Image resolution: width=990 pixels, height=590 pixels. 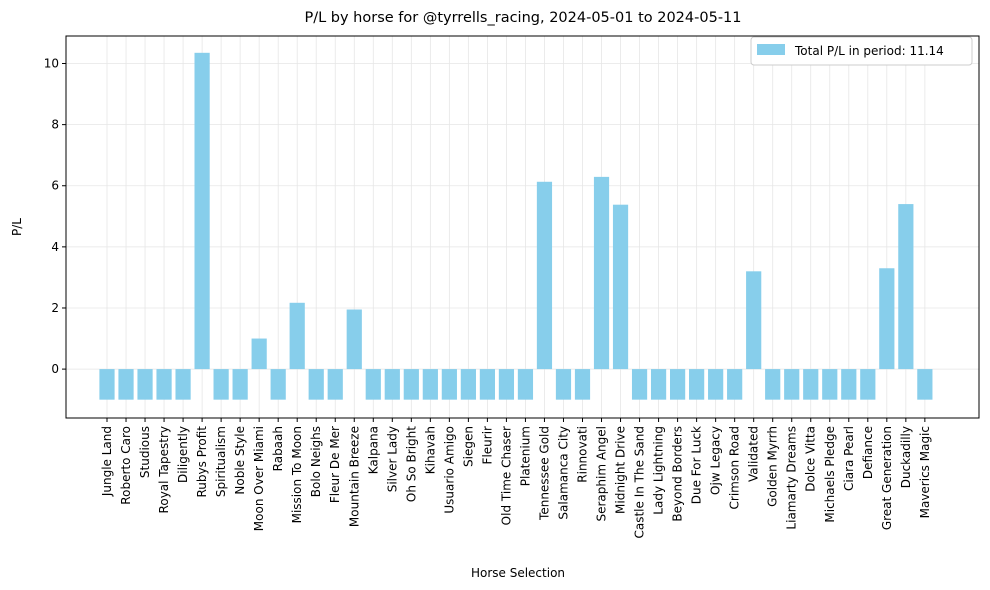 What do you see at coordinates (297, 474) in the screenshot?
I see `x-tick-label: Mission To Moon` at bounding box center [297, 474].